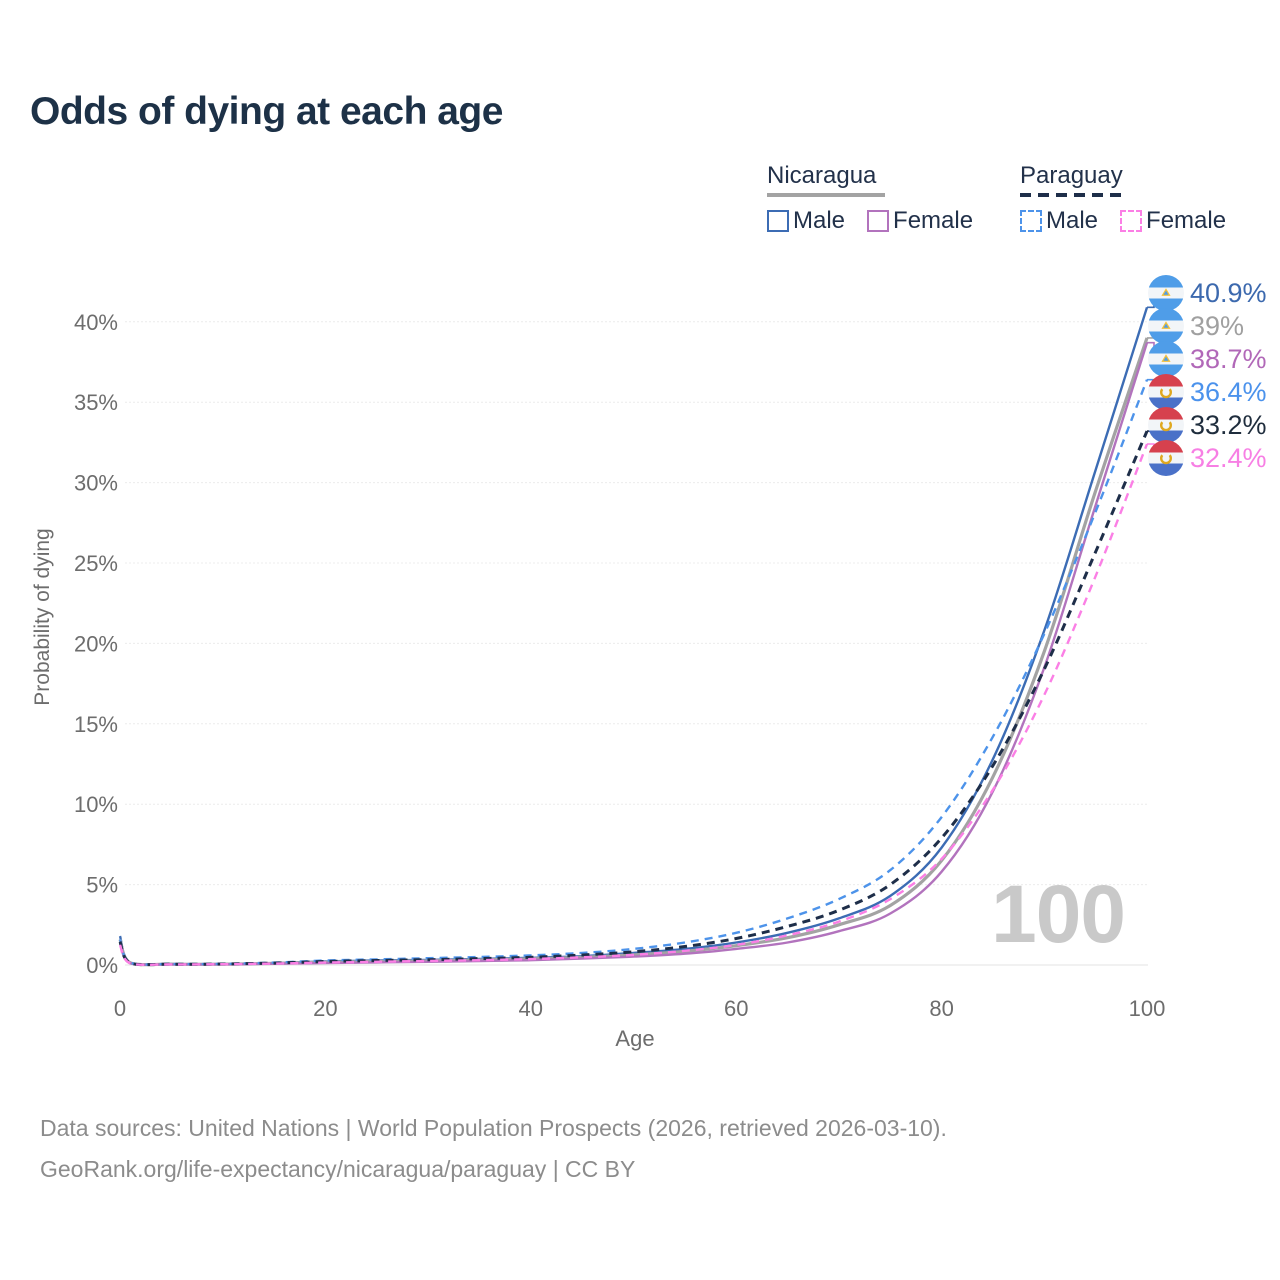 The height and width of the screenshot is (1280, 1280). What do you see at coordinates (933, 220) in the screenshot?
I see `legend-item-nicaragua-female: Female` at bounding box center [933, 220].